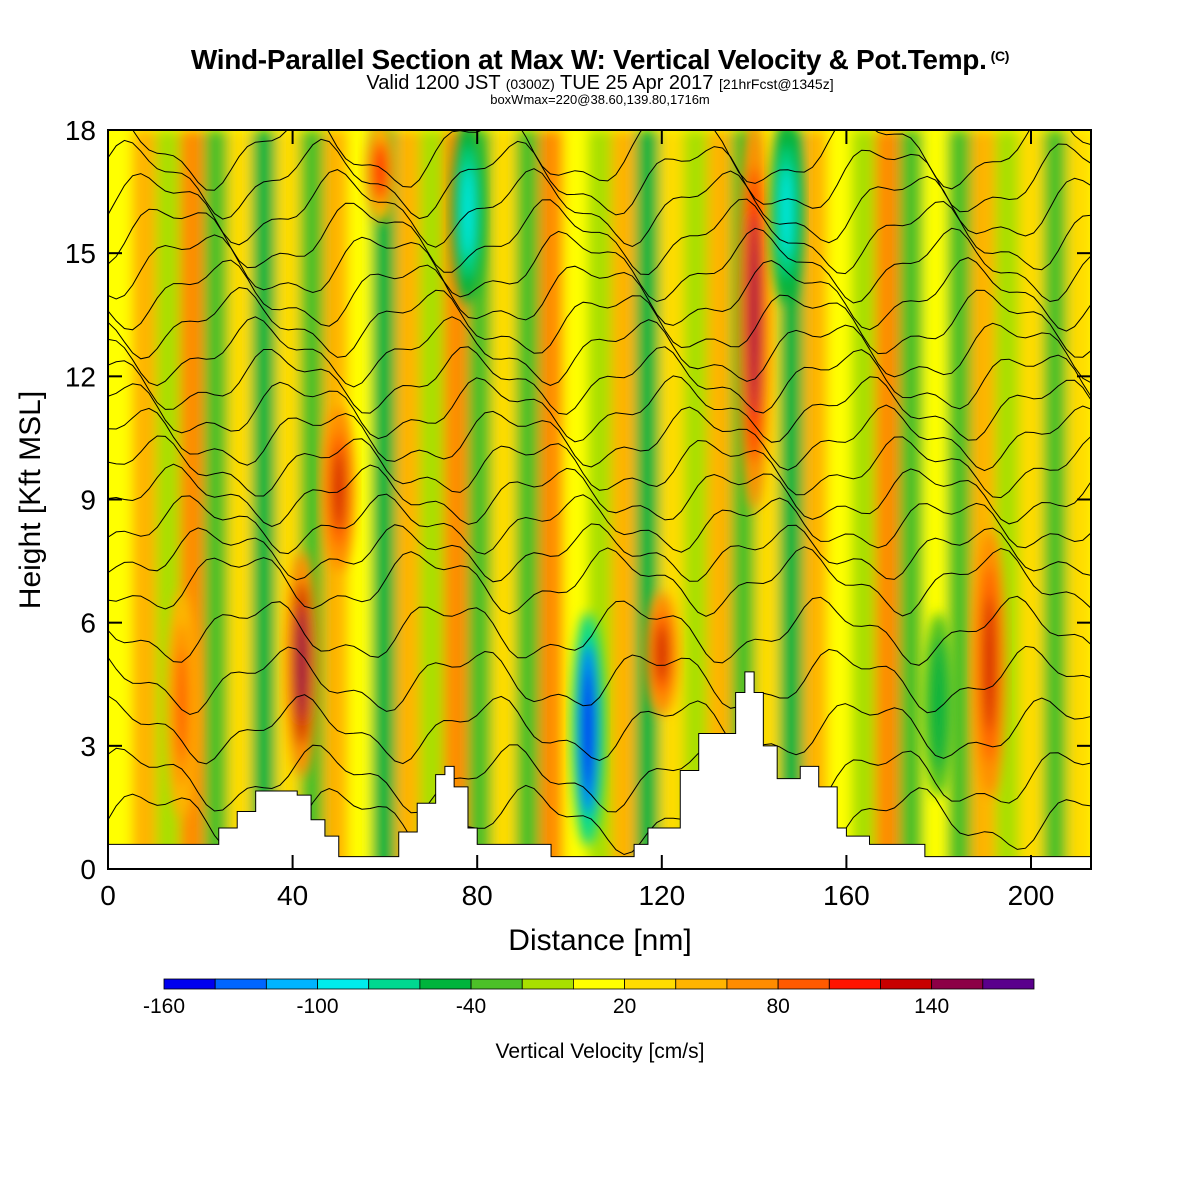 The width and height of the screenshot is (1200, 1200). What do you see at coordinates (846, 895) in the screenshot?
I see `x-tick-label: 160` at bounding box center [846, 895].